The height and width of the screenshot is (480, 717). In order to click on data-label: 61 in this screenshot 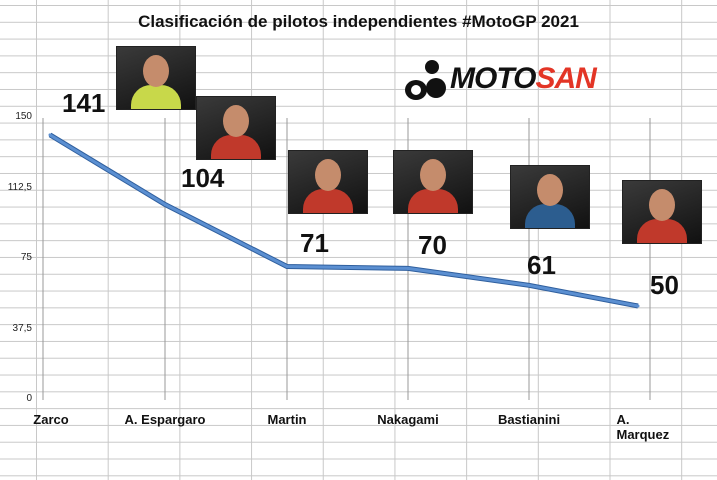, I will do `click(541, 265)`.